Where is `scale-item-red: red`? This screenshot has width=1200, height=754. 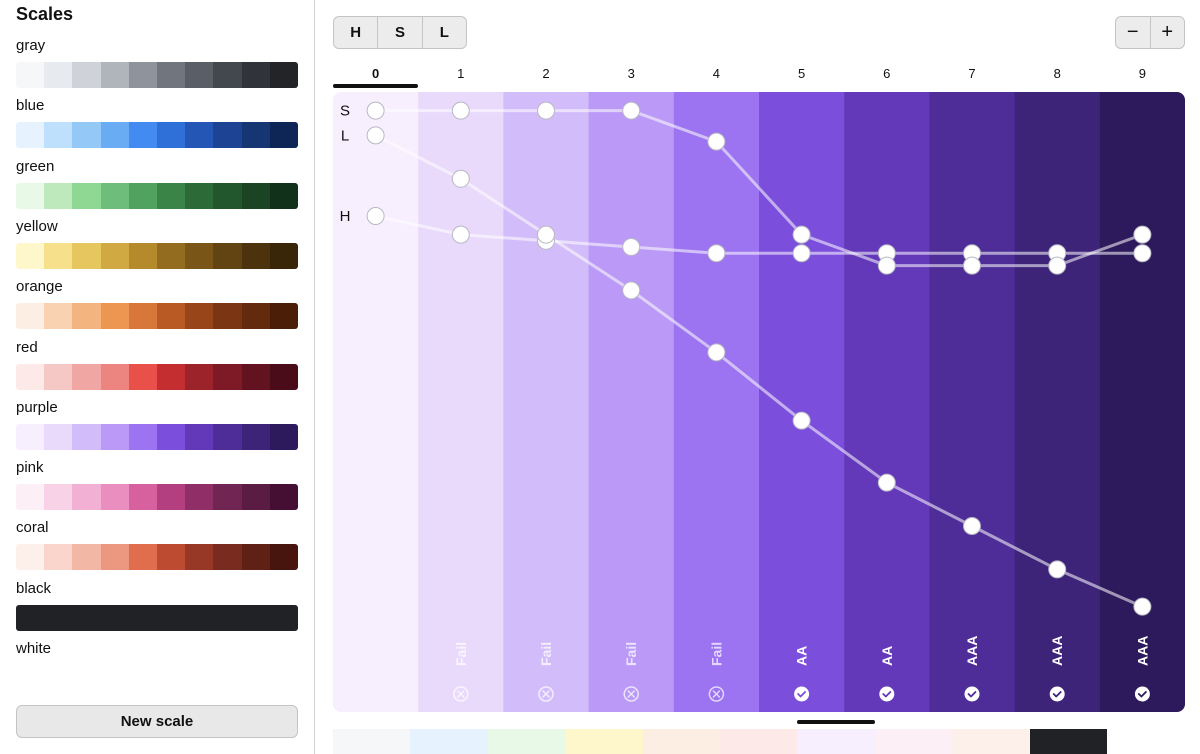
scale-item-red: red is located at coordinates (157, 364).